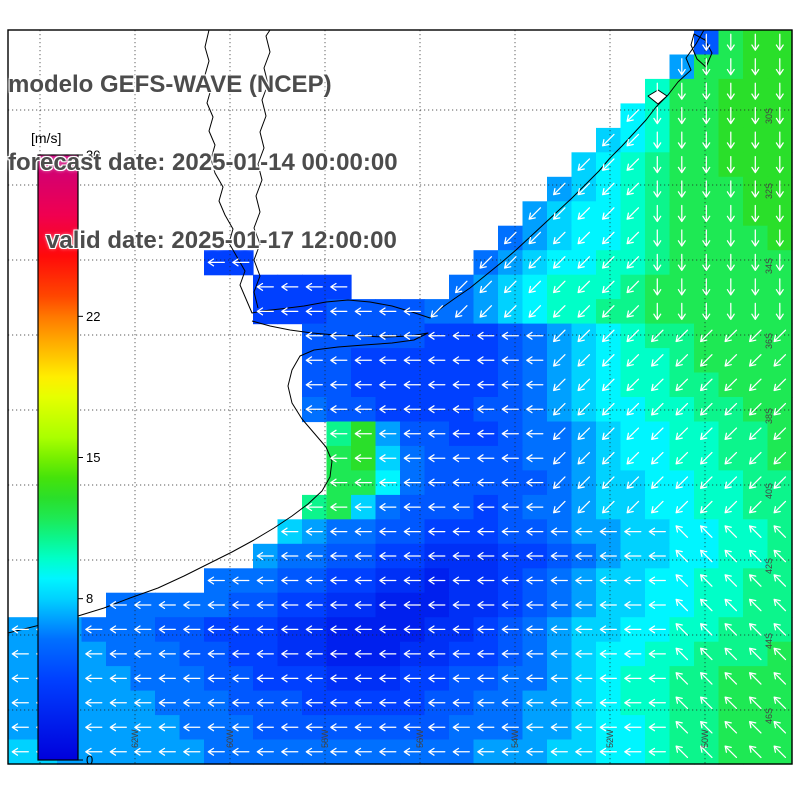 The image size is (800, 800). I want to click on forecast-date-line: forecast date: 2025-01-14 00:00:00, so click(203, 162).